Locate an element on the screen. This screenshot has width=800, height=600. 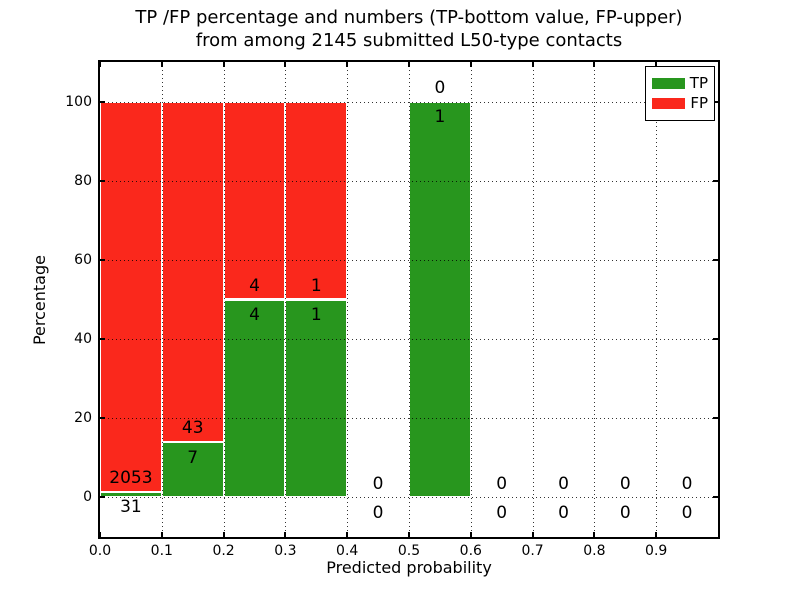
y-tick-label: 100 is located at coordinates (78, 101).